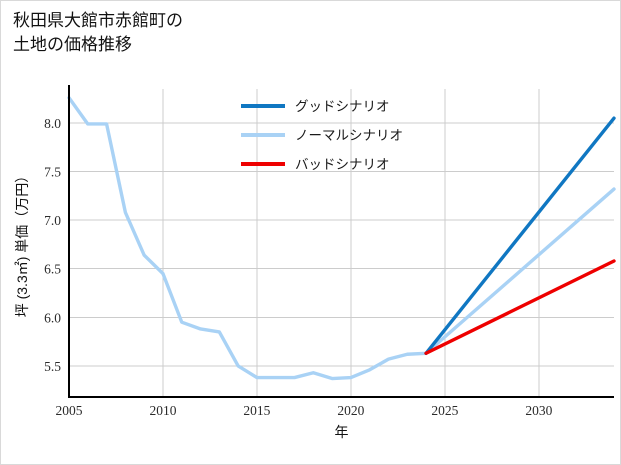 Image resolution: width=621 pixels, height=465 pixels. Describe the element at coordinates (342, 106) in the screenshot. I see `legend-label: グッドシナリオ` at that location.